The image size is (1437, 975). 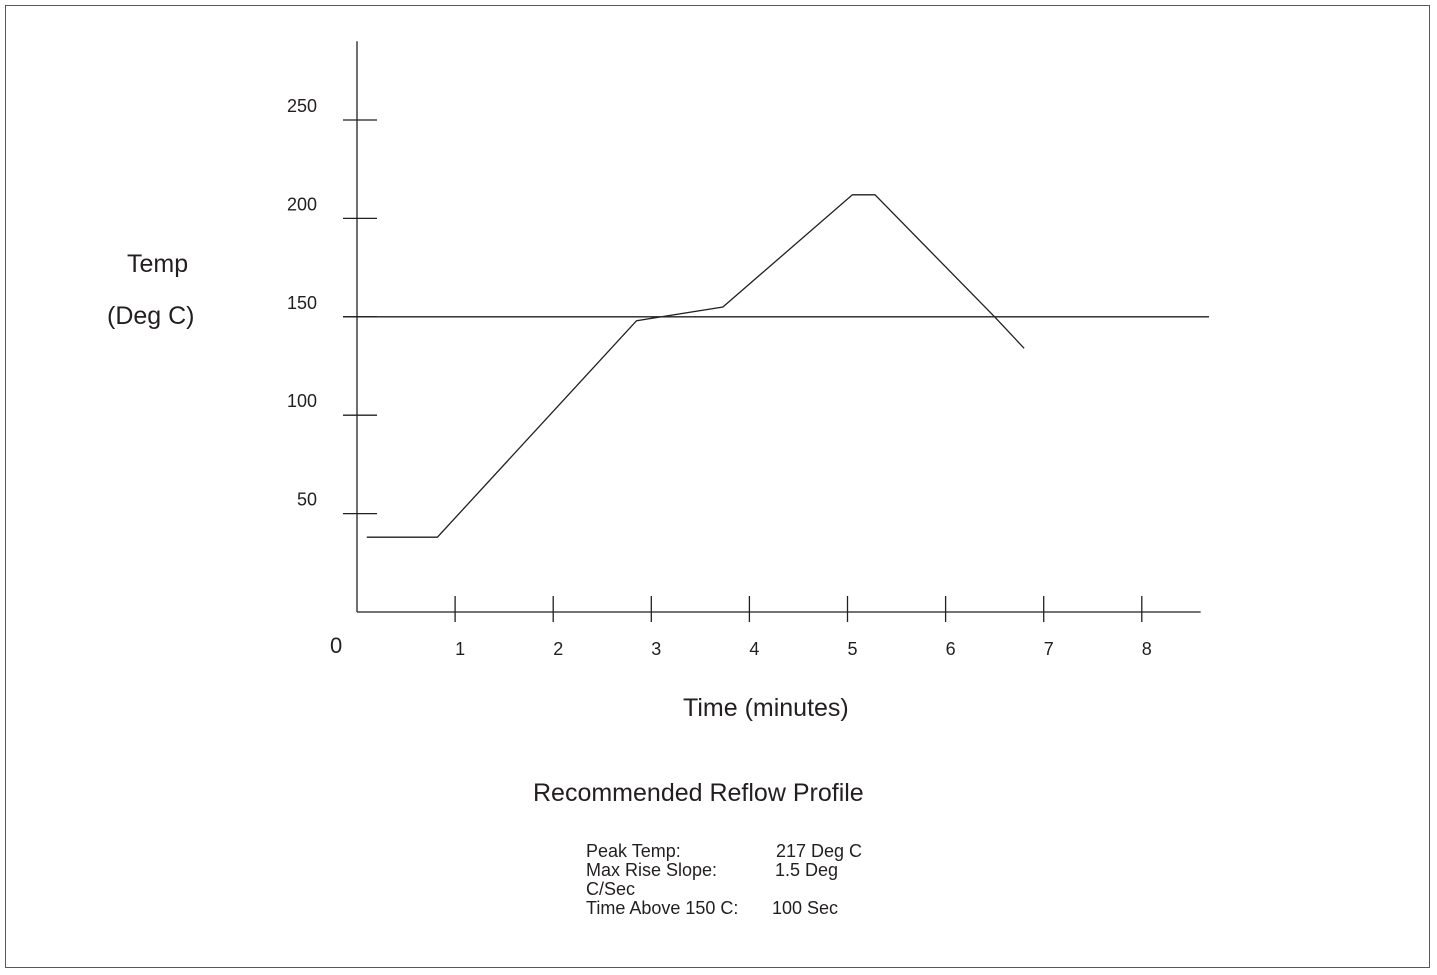 What do you see at coordinates (1049, 649) in the screenshot?
I see `x-tick-label: 7` at bounding box center [1049, 649].